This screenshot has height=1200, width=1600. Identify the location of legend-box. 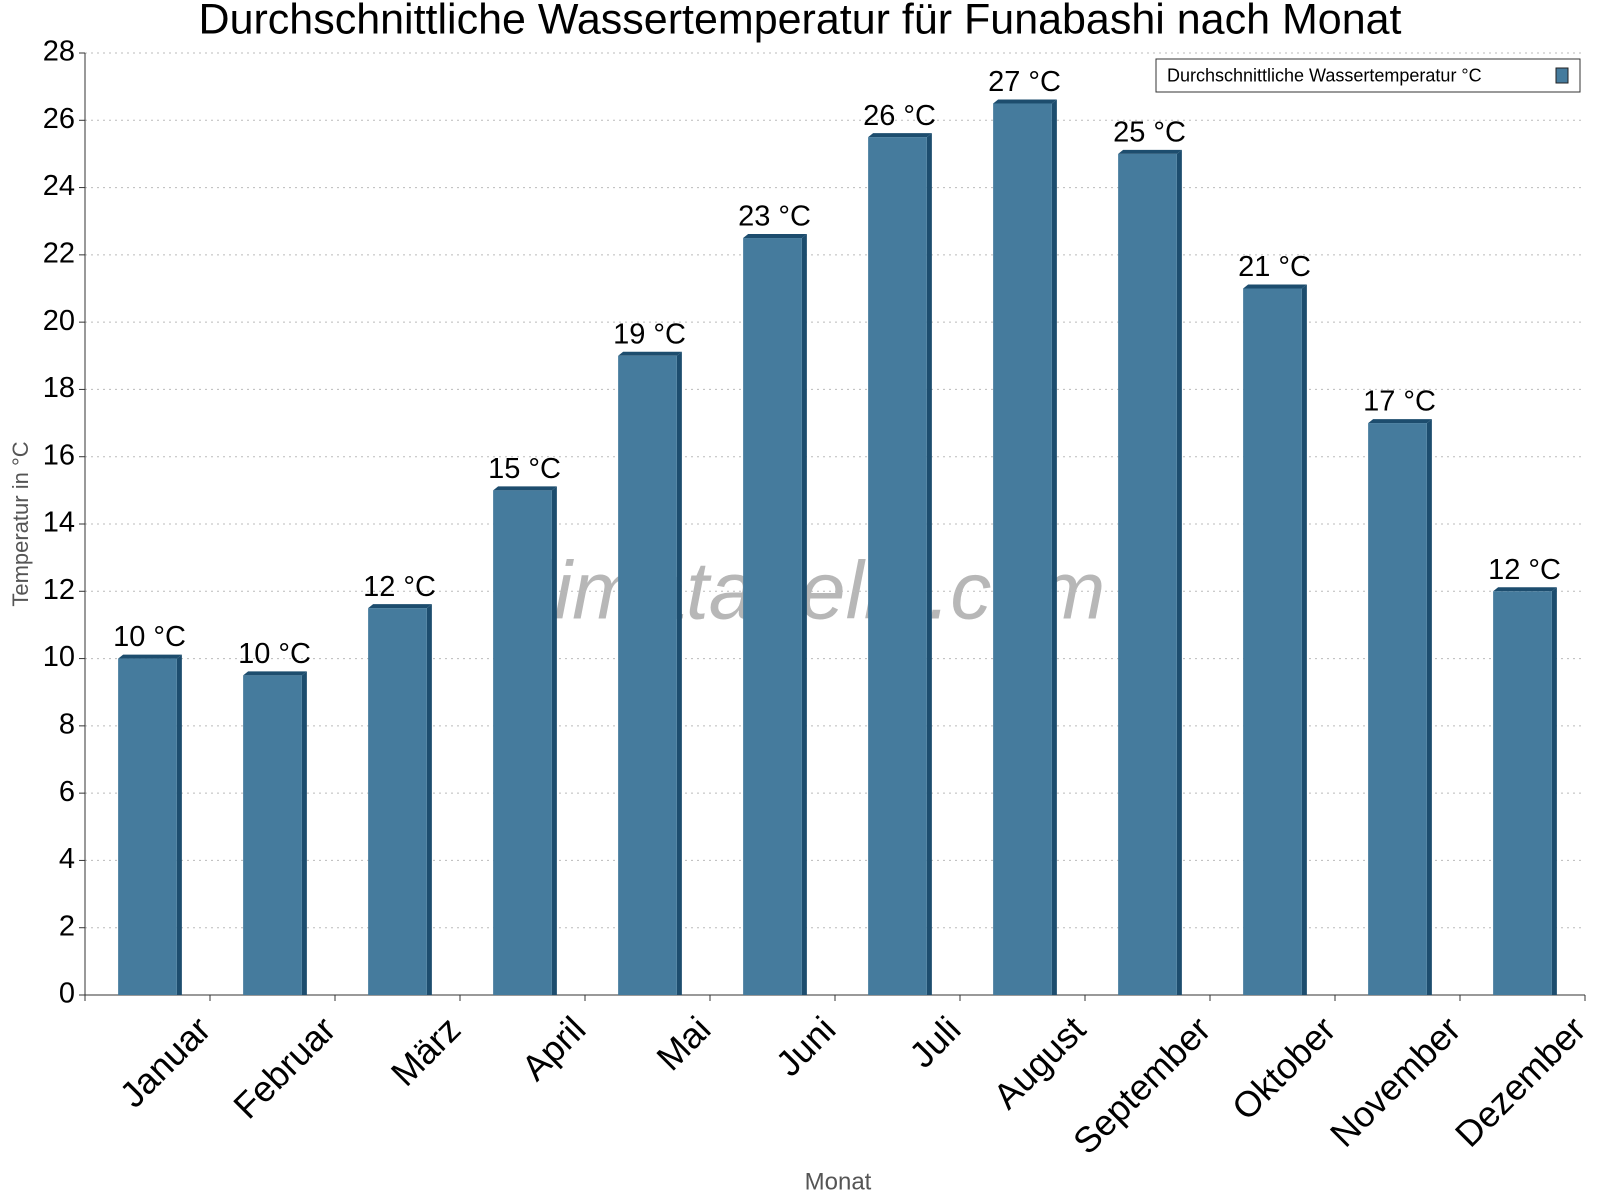
(1368, 75).